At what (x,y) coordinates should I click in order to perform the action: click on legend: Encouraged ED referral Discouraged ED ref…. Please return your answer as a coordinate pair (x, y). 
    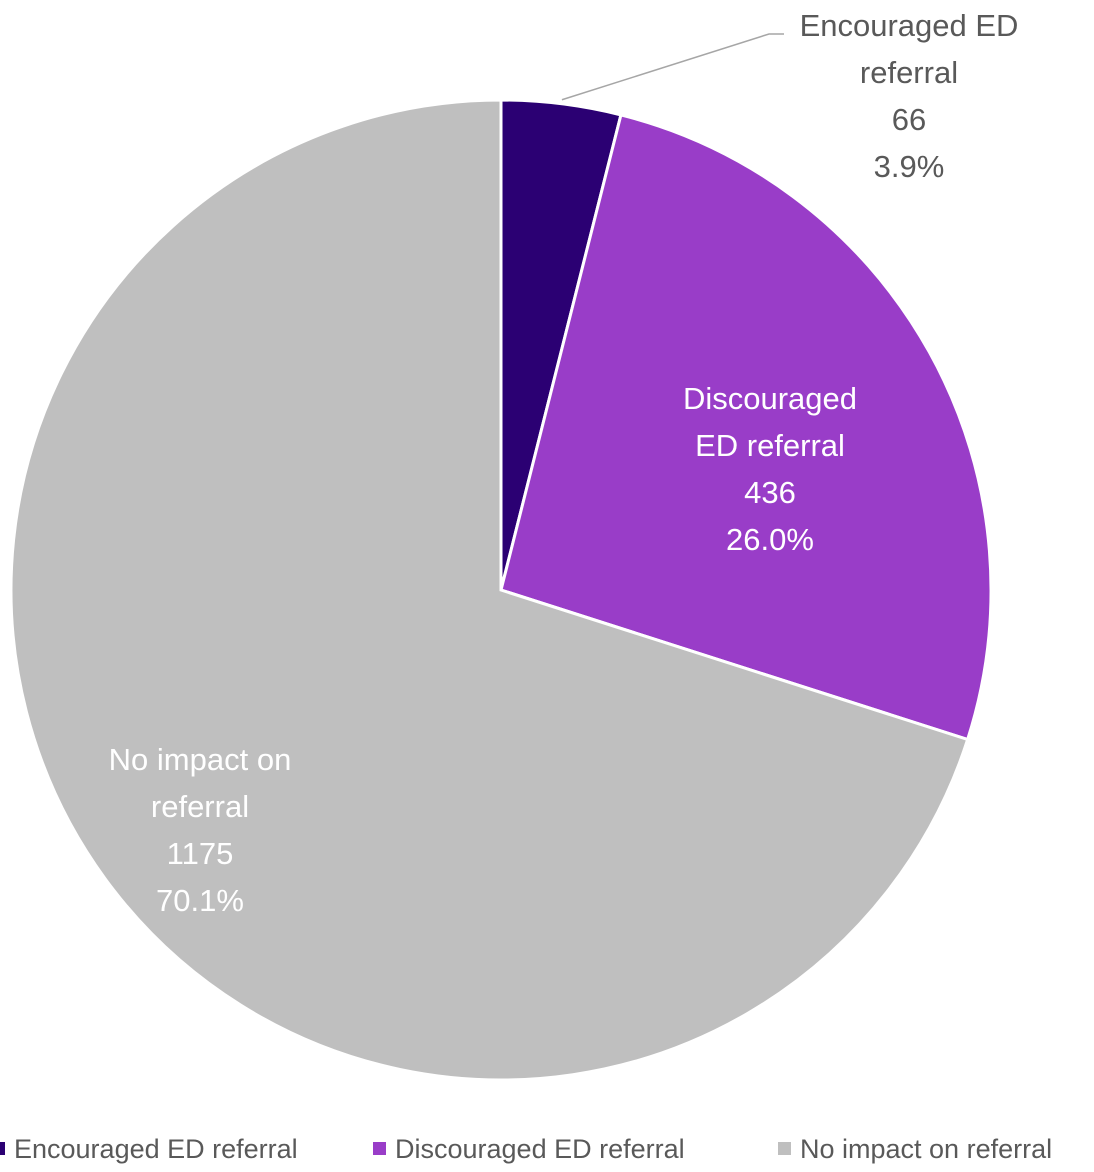
    Looking at the image, I should click on (526, 1149).